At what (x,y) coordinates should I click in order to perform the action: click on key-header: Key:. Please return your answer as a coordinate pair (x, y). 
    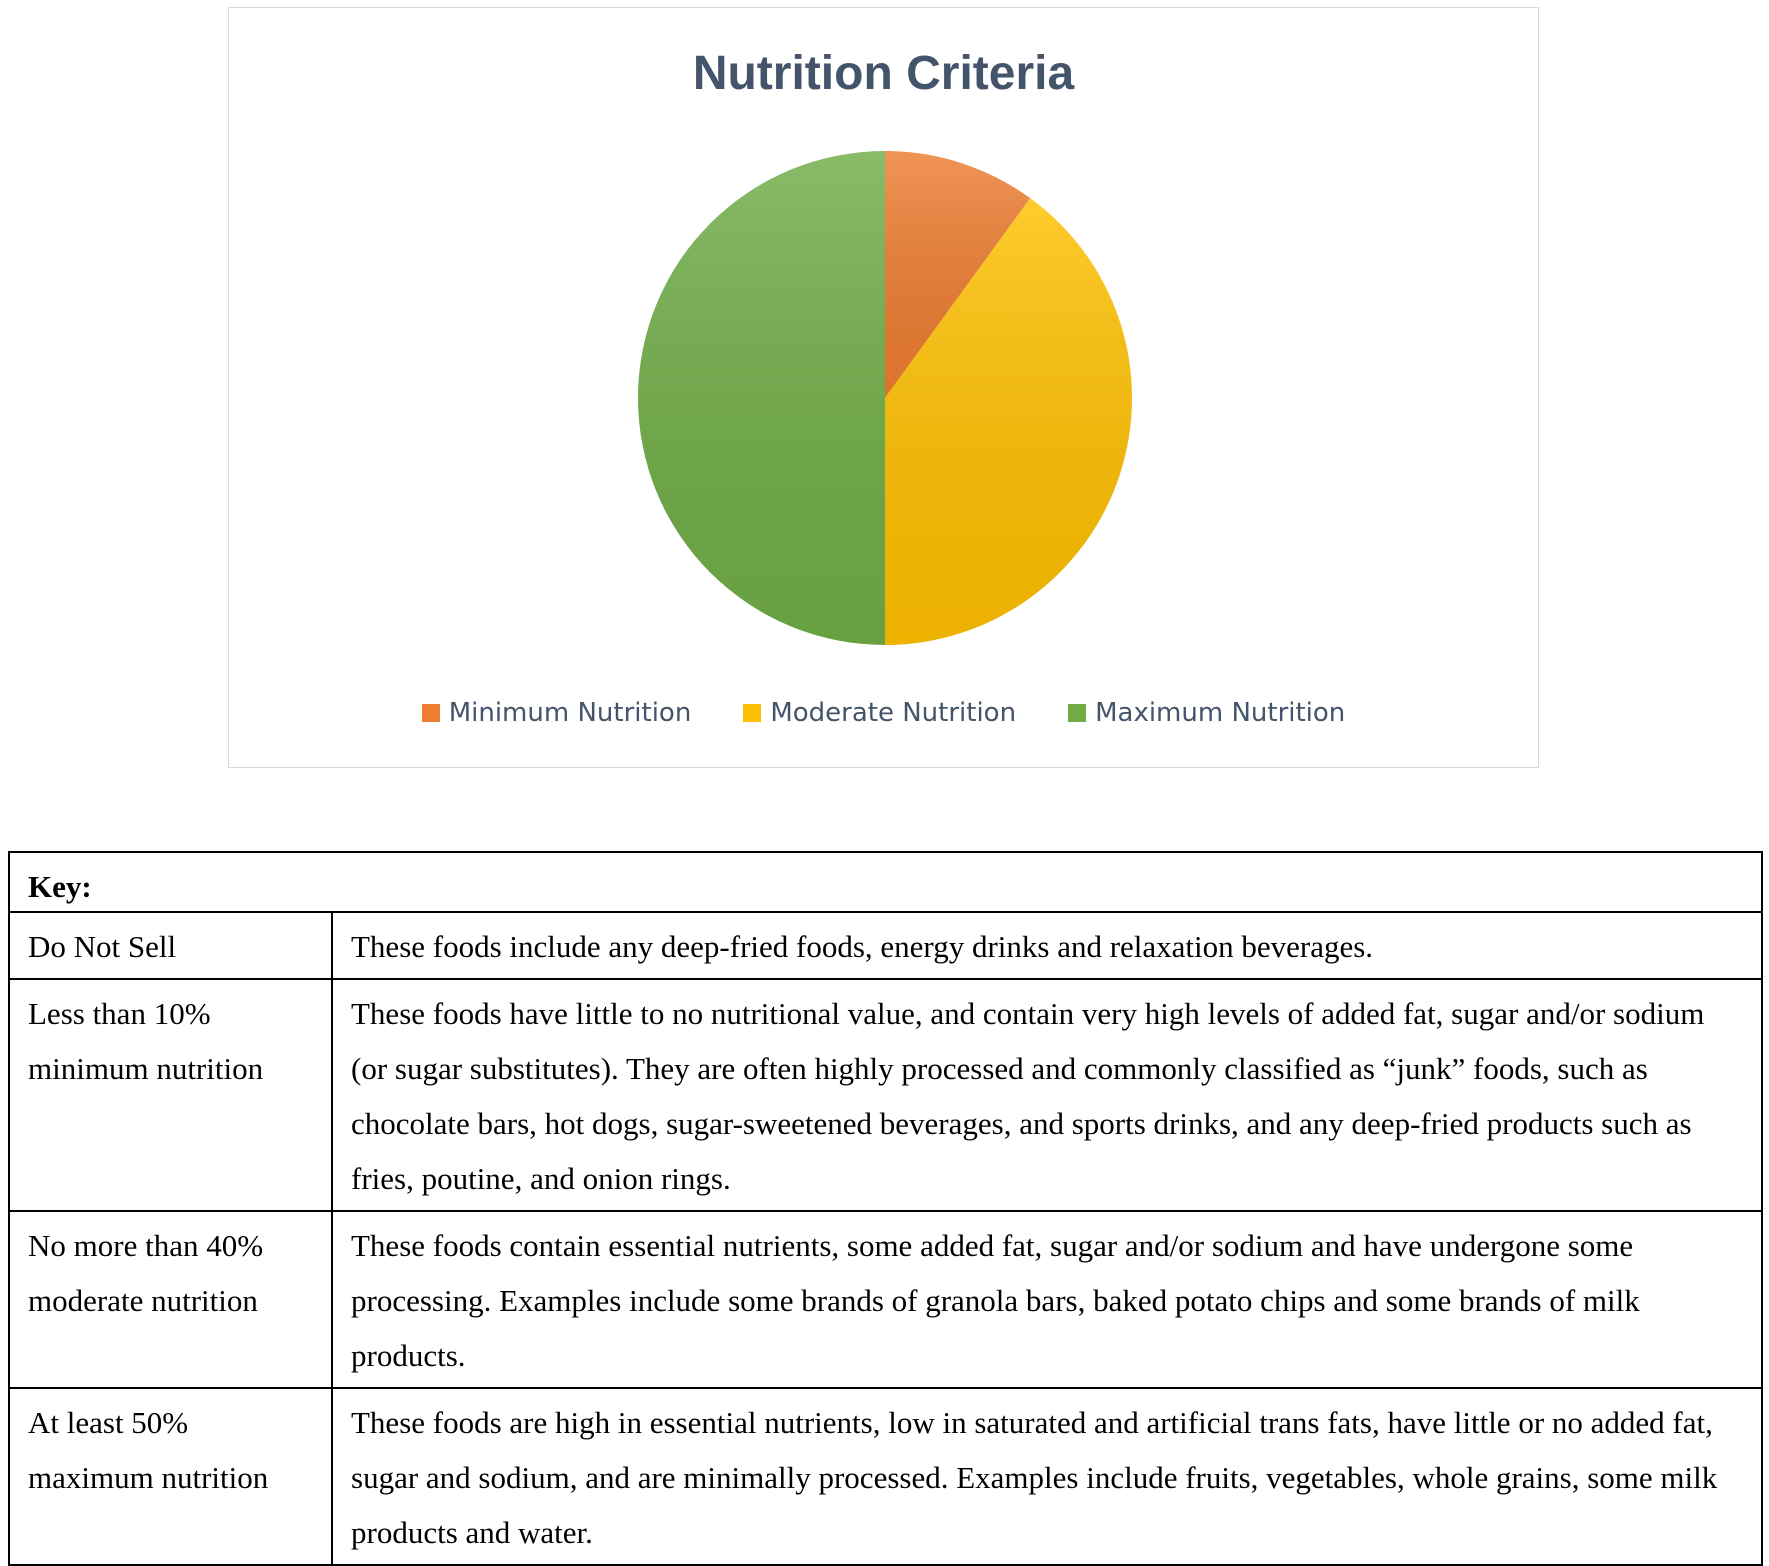
    Looking at the image, I should click on (885, 882).